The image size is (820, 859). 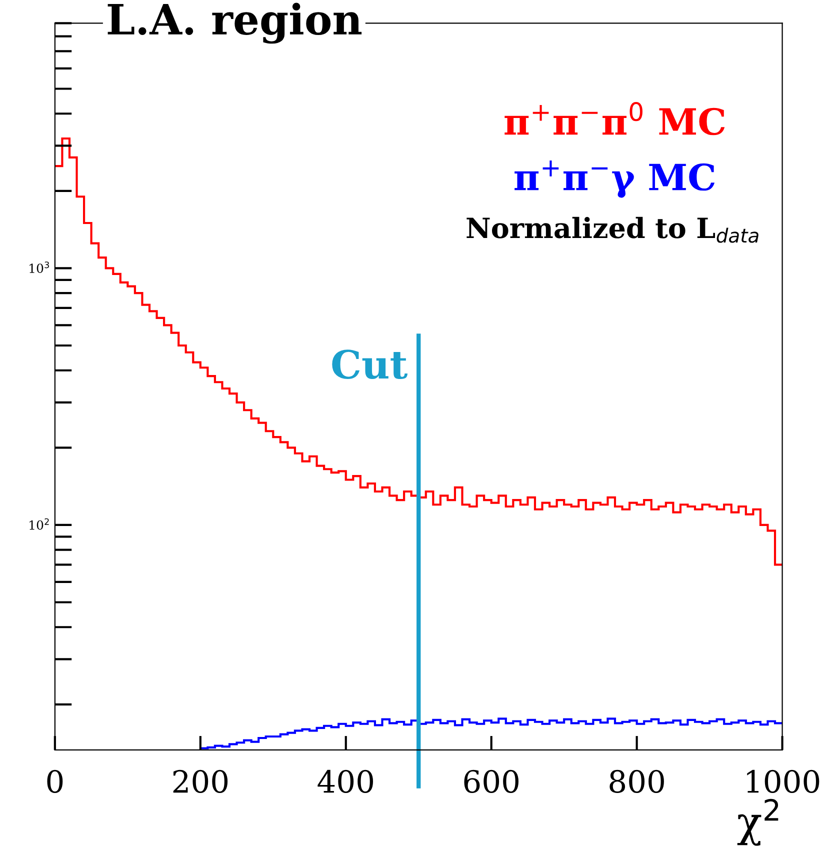 I want to click on x-axis-title: χ$^{2}$, so click(x=757, y=822).